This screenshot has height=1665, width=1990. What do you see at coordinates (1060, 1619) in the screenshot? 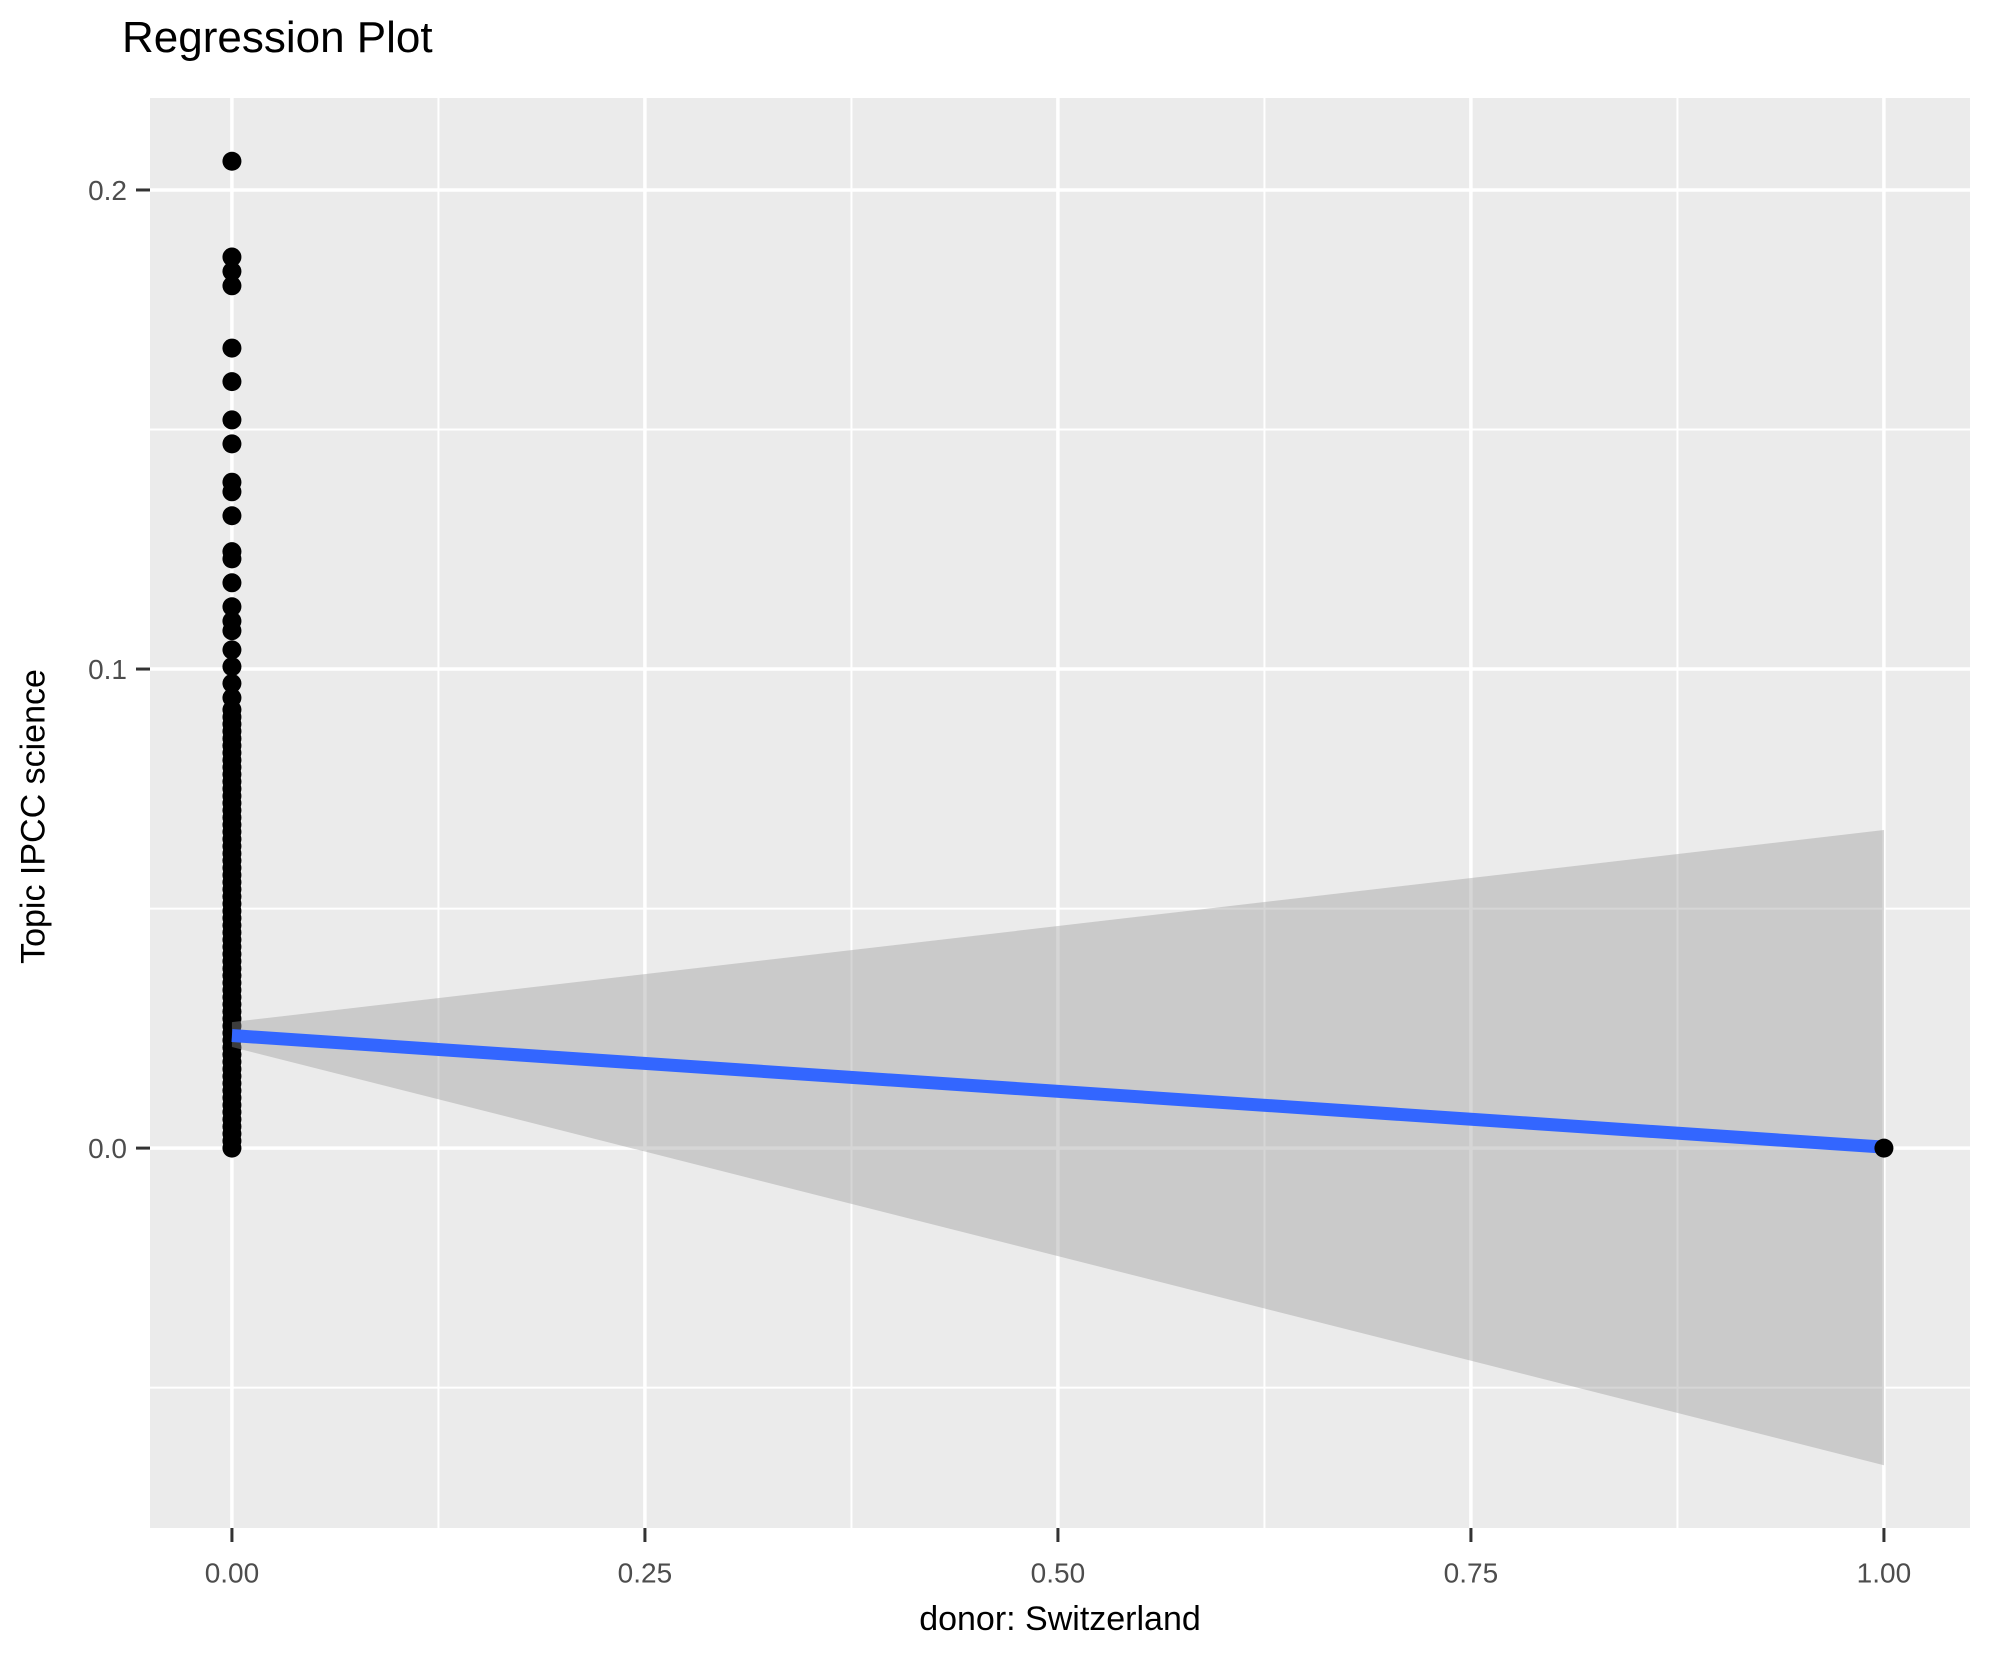
I see `x-axis-title: donor: Switzerland` at bounding box center [1060, 1619].